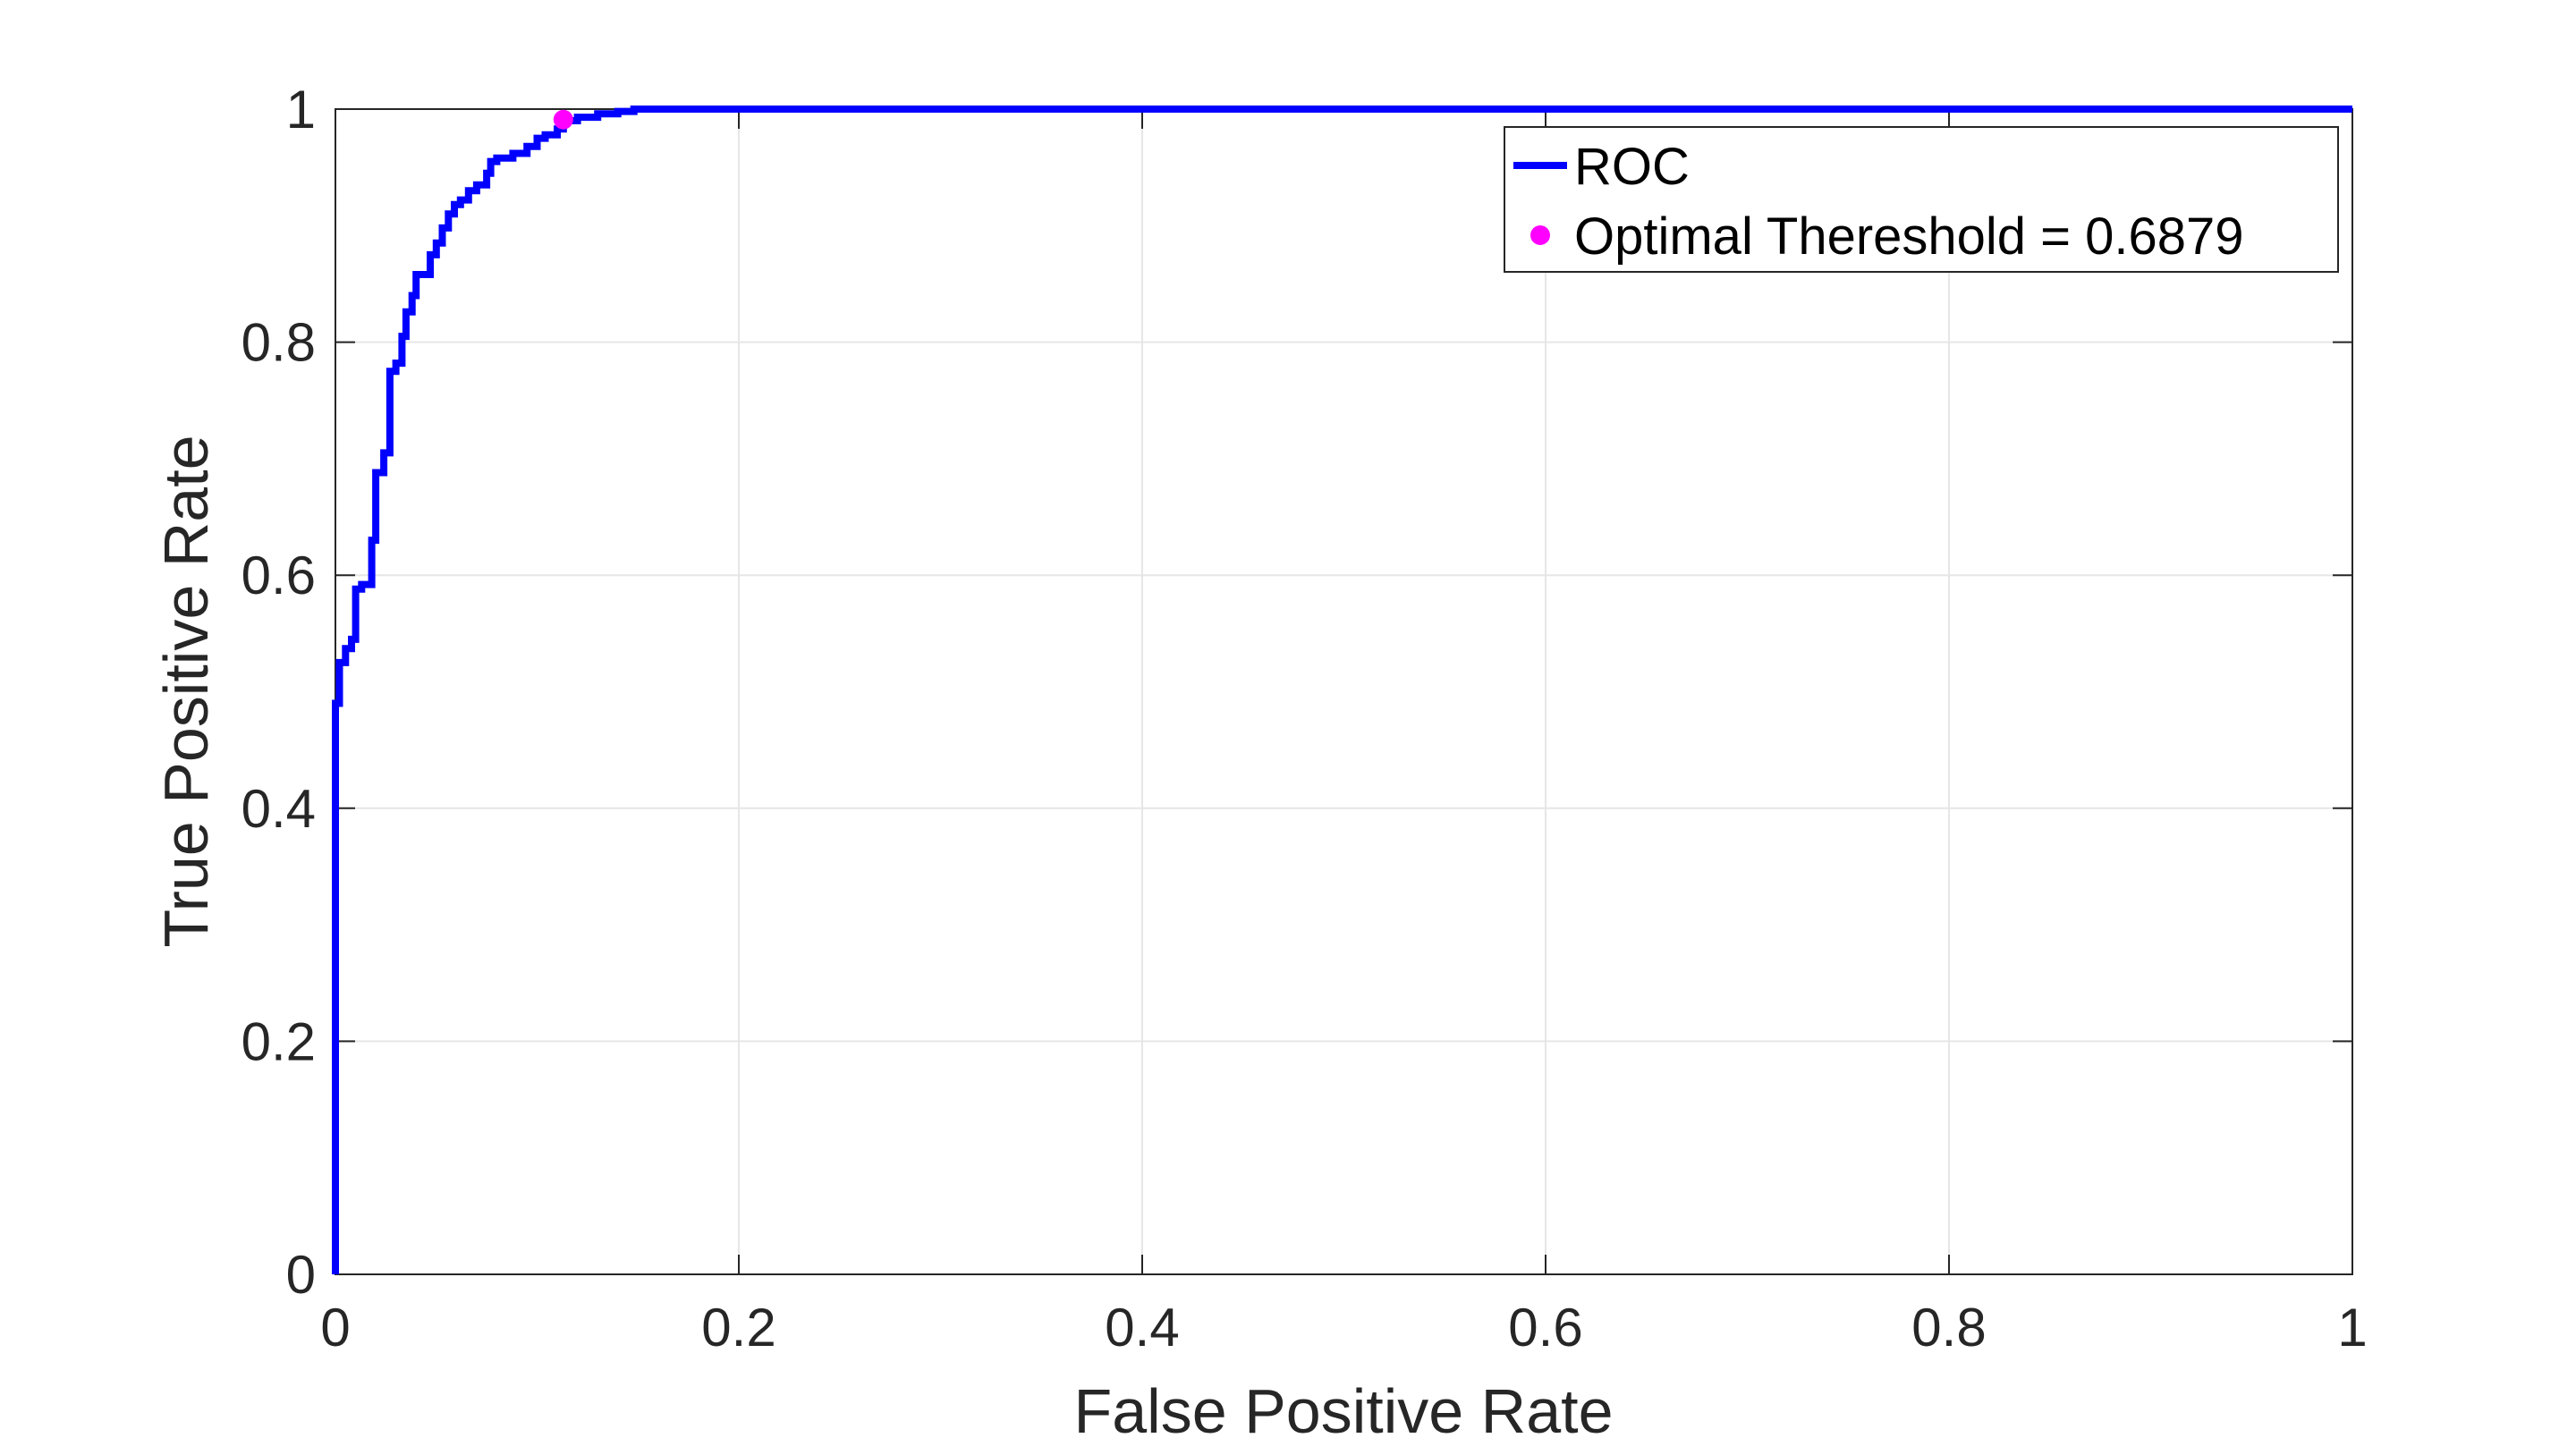 This screenshot has width=2576, height=1438. What do you see at coordinates (1343, 1328) in the screenshot?
I see `x-tick-labels: 0 0.2 0.4 0.6 0.8 1` at bounding box center [1343, 1328].